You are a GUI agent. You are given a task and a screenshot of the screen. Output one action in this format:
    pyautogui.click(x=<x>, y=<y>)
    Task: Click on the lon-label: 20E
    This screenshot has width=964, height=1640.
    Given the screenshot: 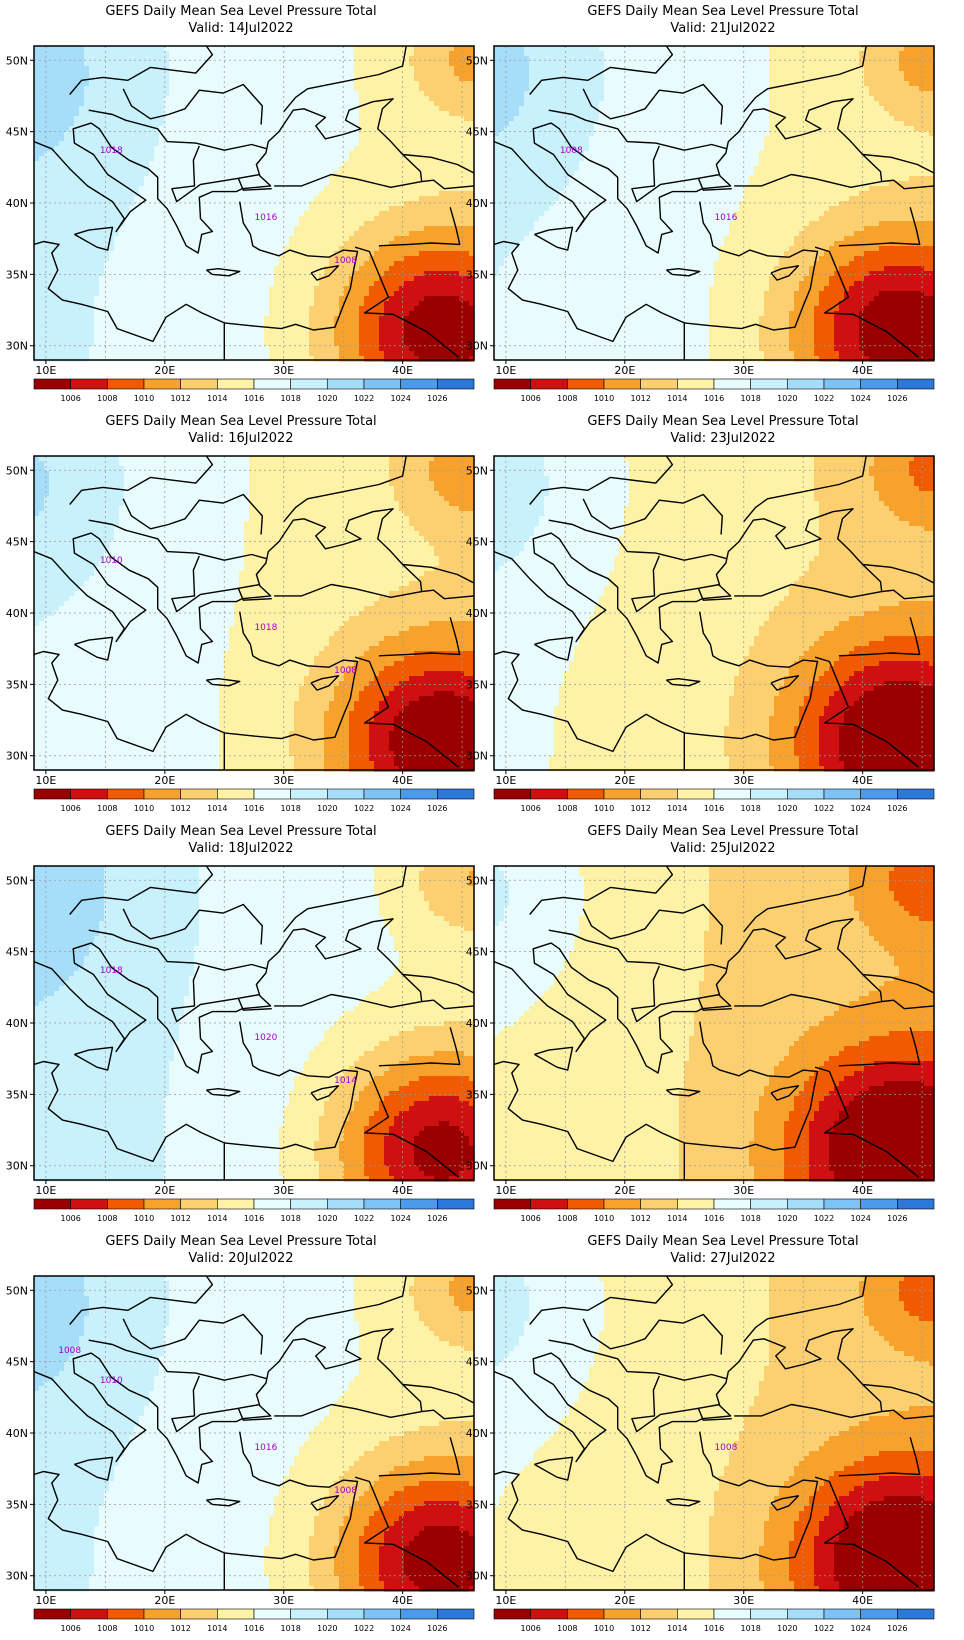 What is the action you would take?
    pyautogui.click(x=624, y=1190)
    